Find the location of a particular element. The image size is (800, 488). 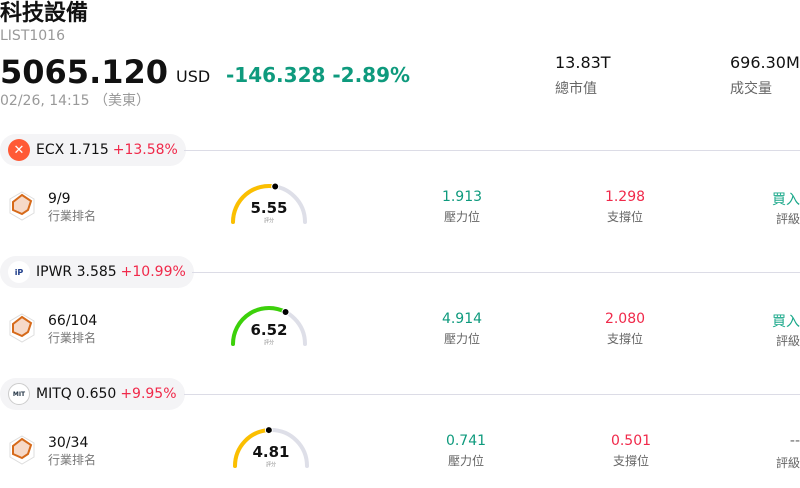

resistance-value: 4.914 is located at coordinates (462, 319).